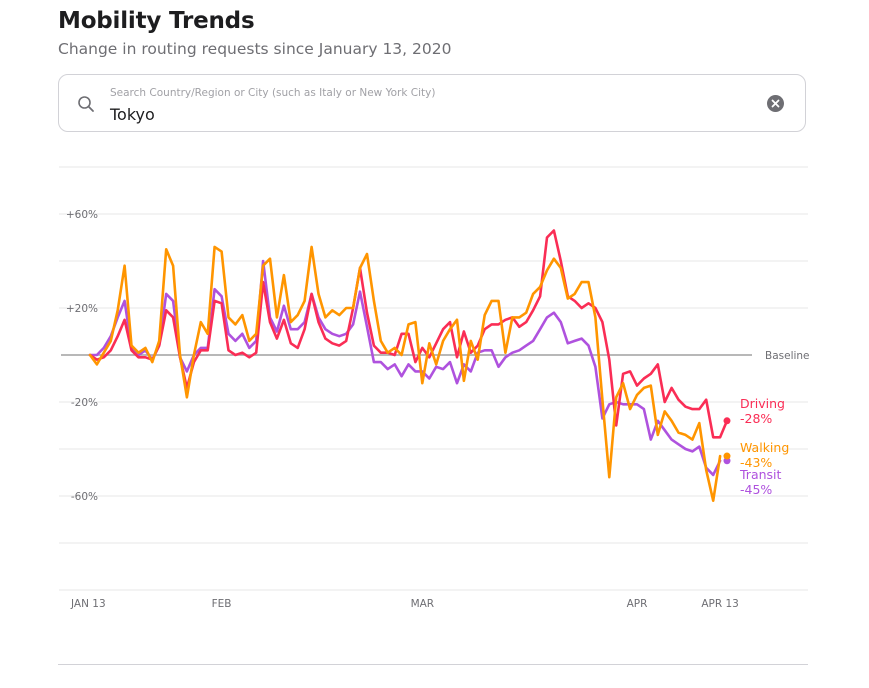 This screenshot has width=869, height=688. I want to click on baseline-group: Baseline, so click(435, 356).